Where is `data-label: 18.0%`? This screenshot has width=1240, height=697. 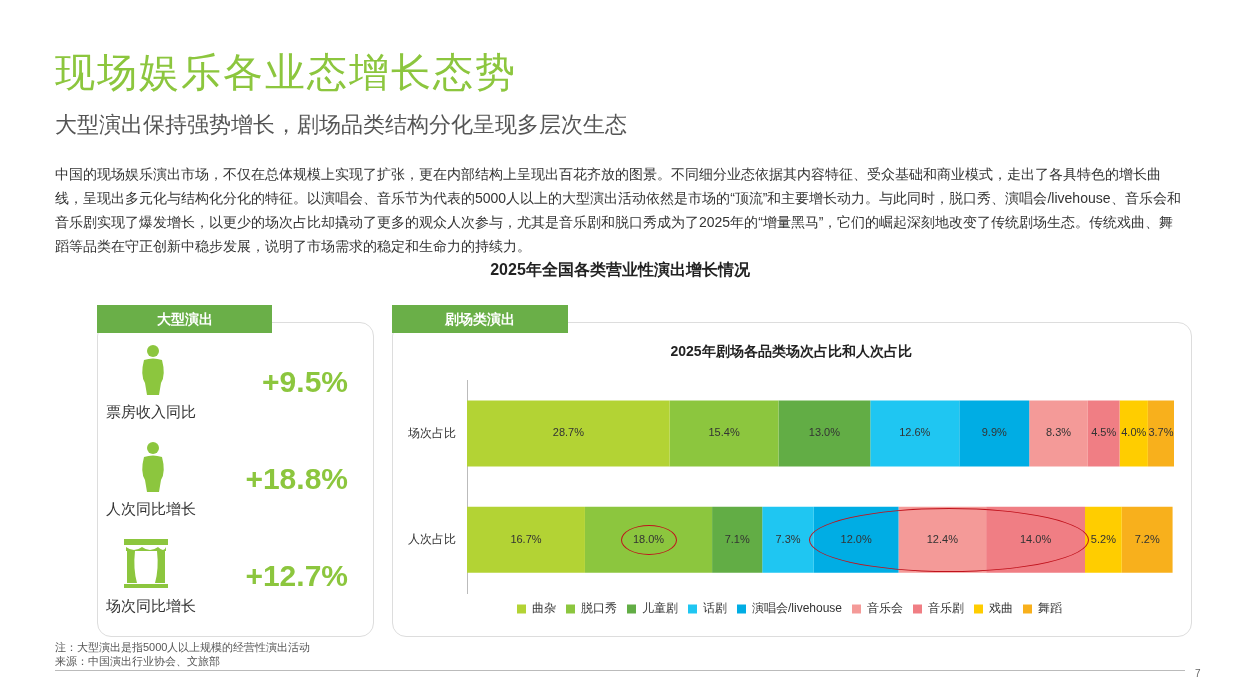
data-label: 18.0% is located at coordinates (648, 538).